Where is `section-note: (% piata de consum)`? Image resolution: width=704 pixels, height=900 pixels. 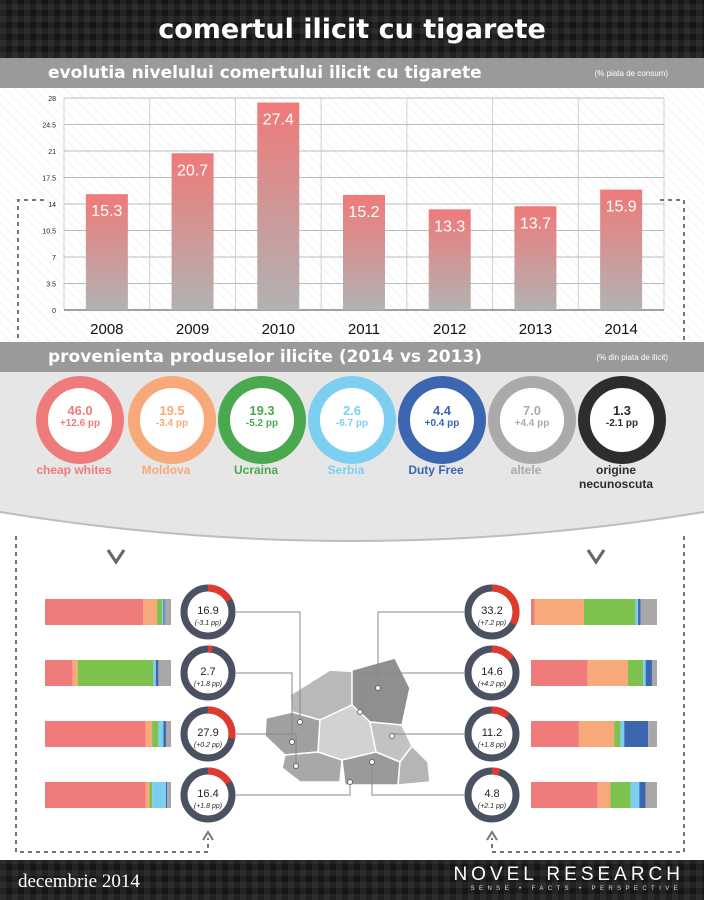 section-note: (% piata de consum) is located at coordinates (631, 73).